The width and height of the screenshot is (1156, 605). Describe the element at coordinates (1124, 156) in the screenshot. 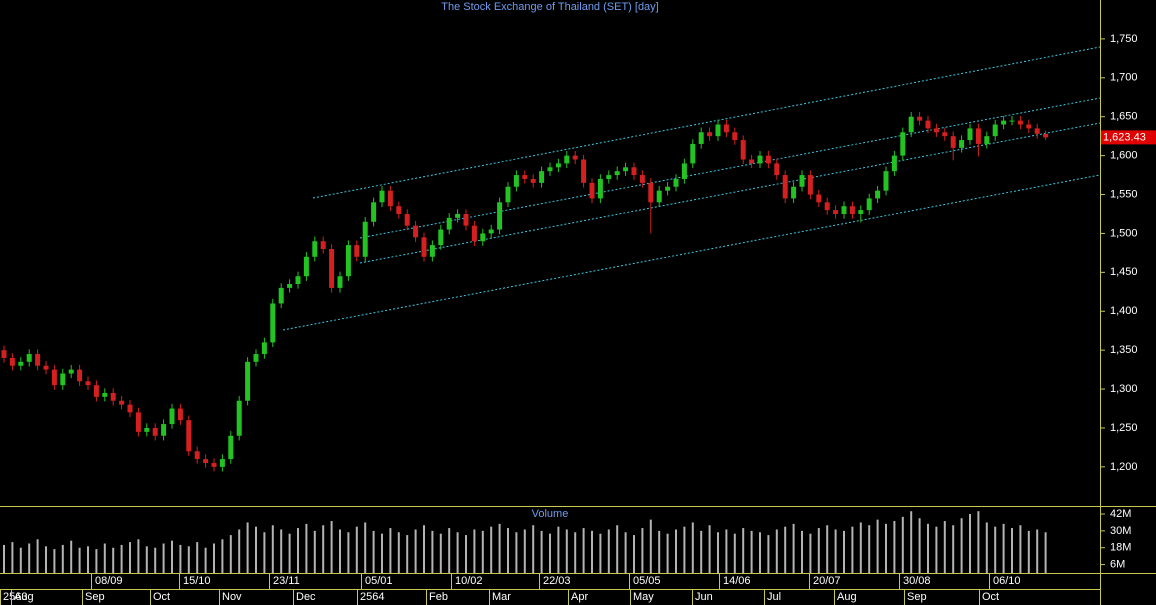

I see `y-tick-label: 1,600` at that location.